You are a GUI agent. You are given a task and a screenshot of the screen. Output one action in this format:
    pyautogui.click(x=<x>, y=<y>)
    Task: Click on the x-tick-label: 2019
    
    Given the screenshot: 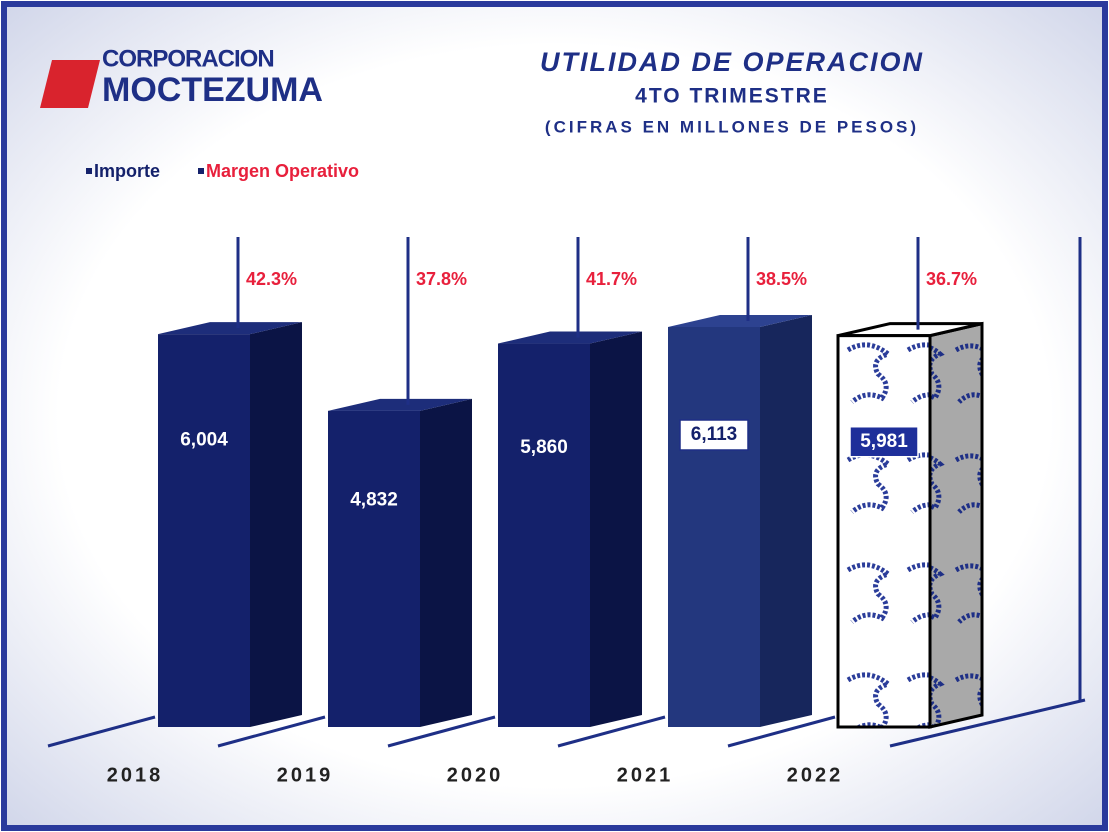 What is the action you would take?
    pyautogui.click(x=305, y=775)
    